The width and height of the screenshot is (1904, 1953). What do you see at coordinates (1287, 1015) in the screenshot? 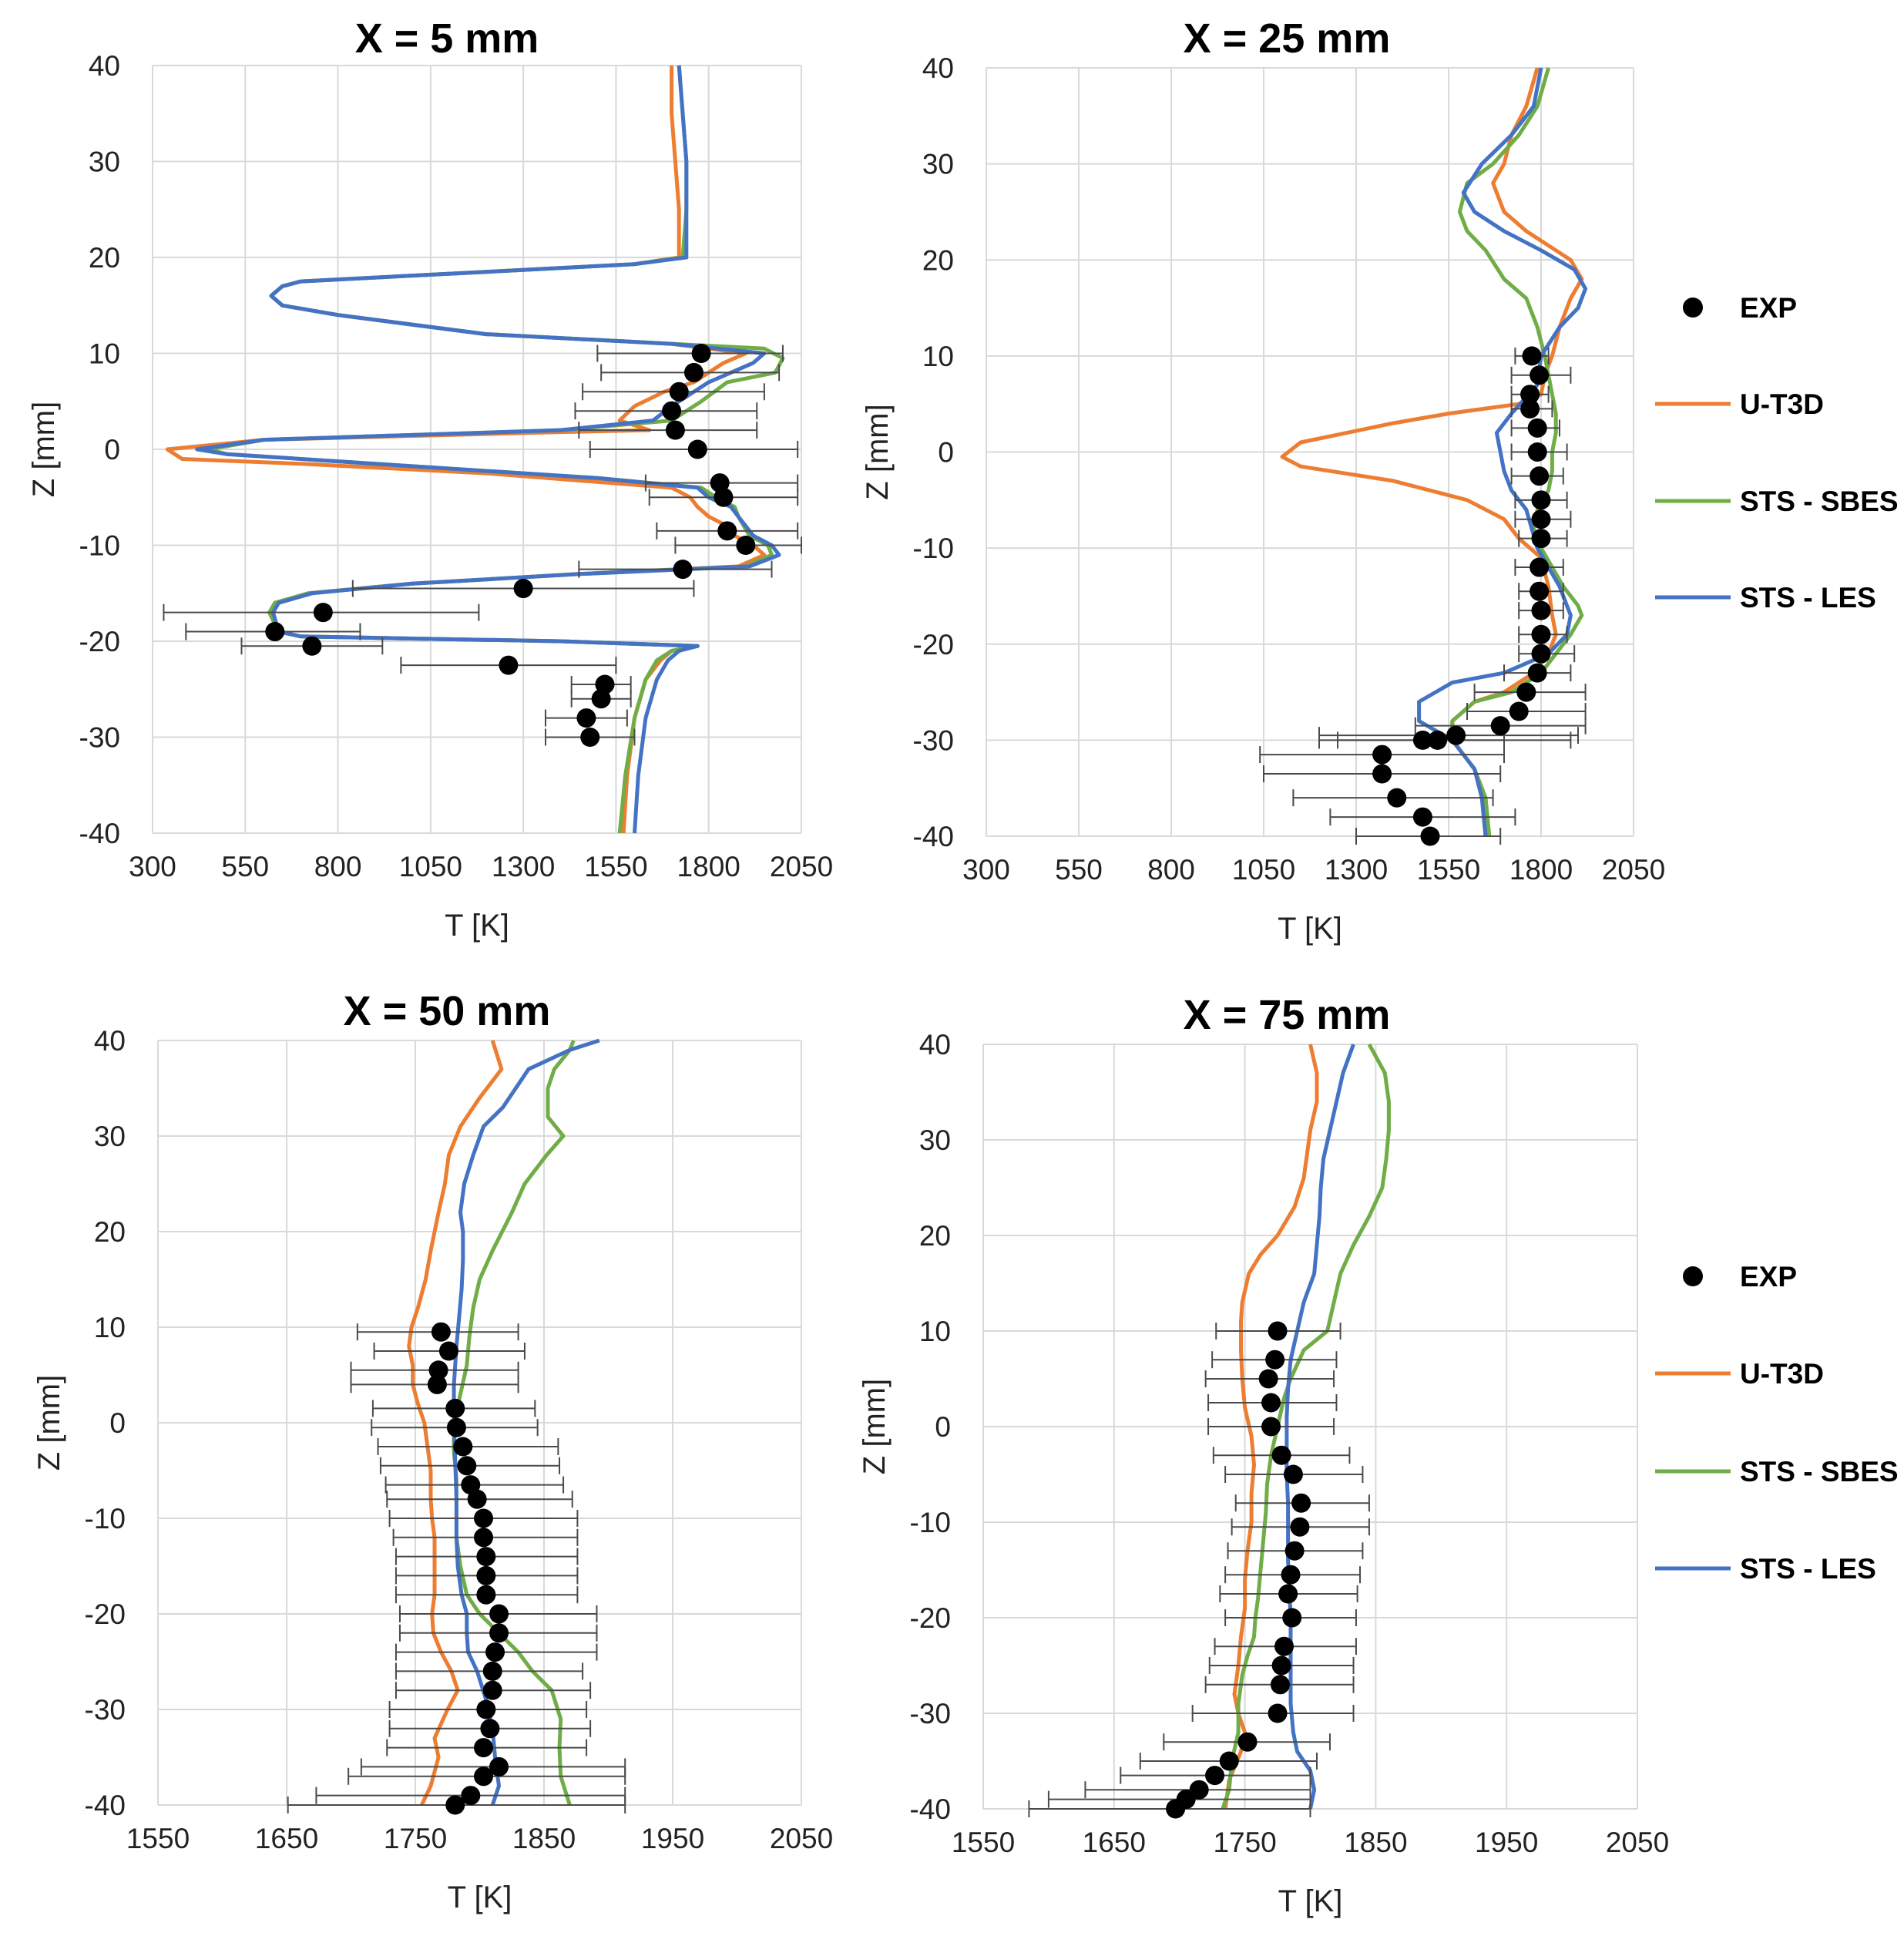
I see `chart-title: X = 75 mm` at bounding box center [1287, 1015].